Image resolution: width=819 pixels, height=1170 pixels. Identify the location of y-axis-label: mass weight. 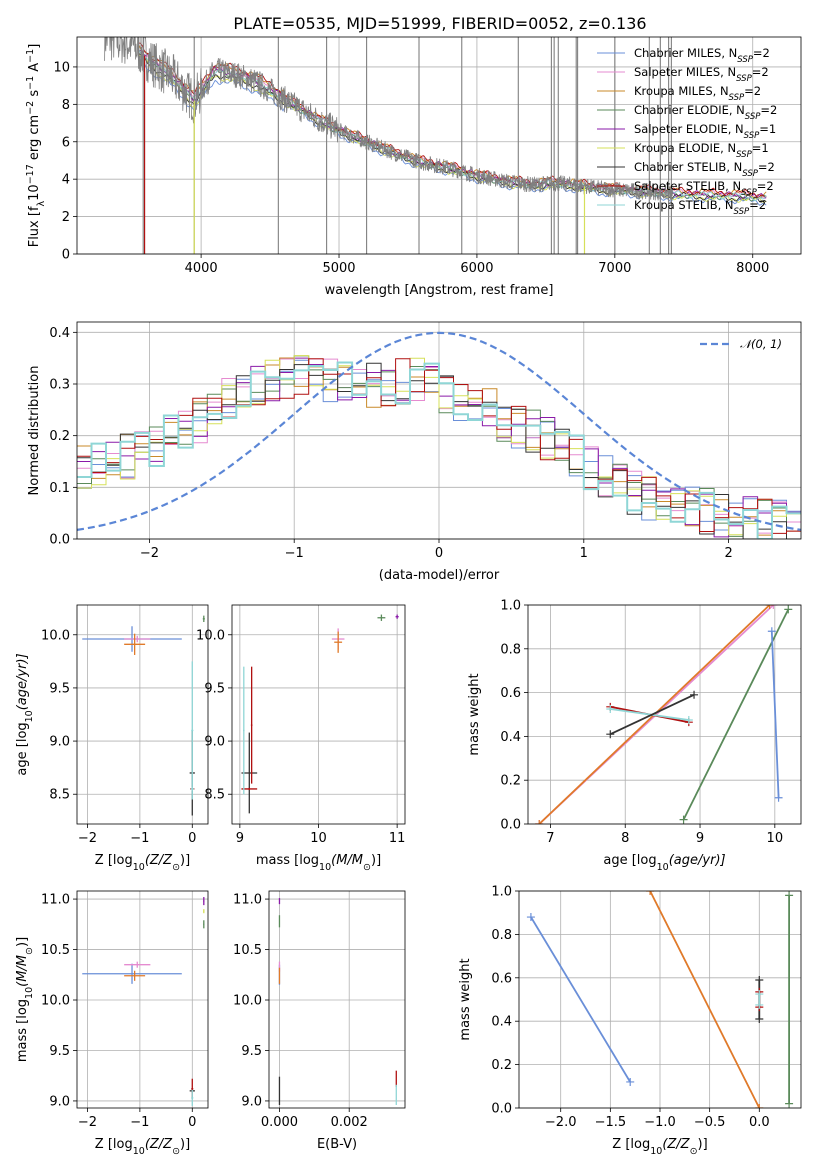
(474, 714).